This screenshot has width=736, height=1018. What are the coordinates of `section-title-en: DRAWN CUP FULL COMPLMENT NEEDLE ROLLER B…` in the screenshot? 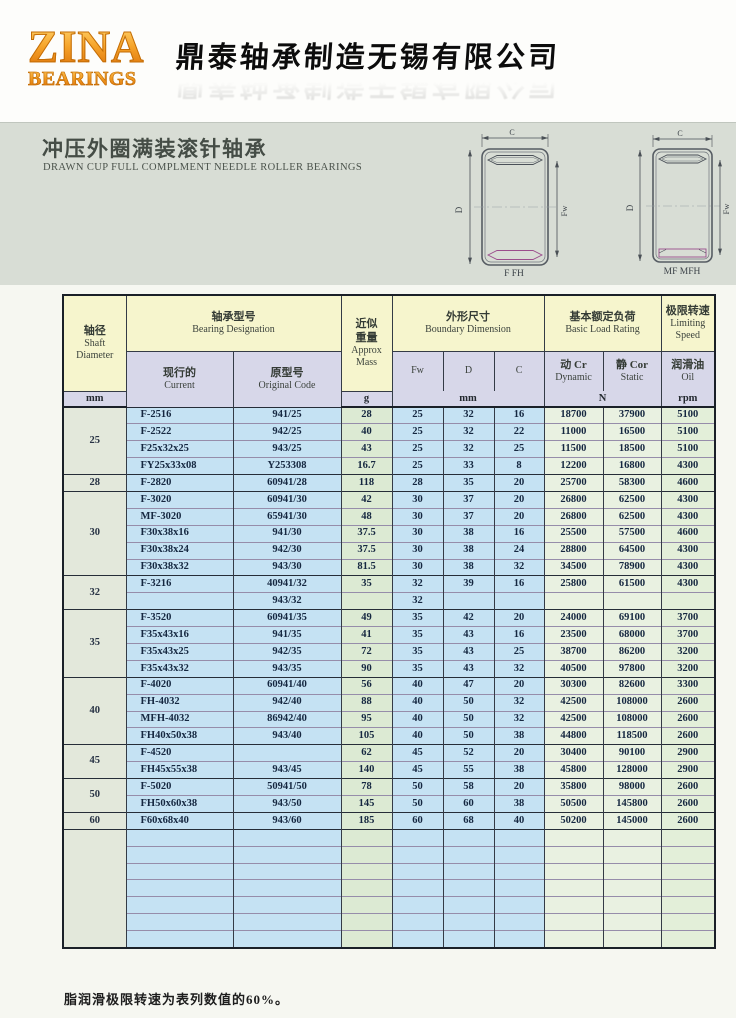 It's located at (203, 167).